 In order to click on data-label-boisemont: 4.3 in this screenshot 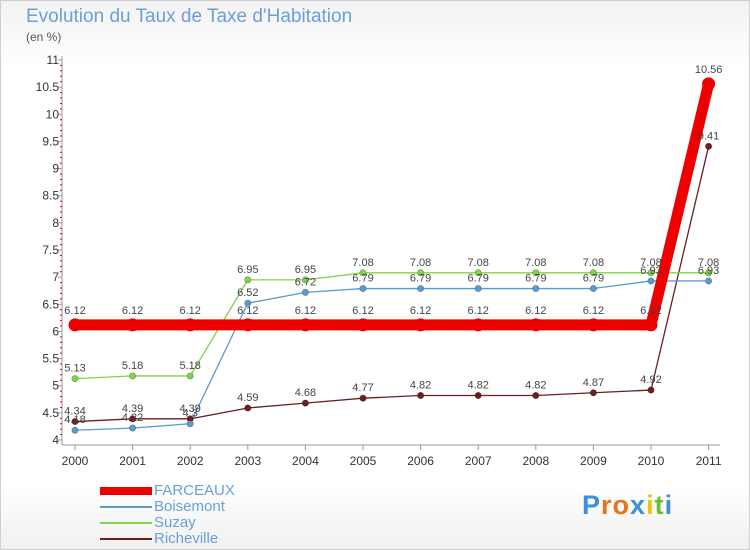, I will do `click(190, 414)`.